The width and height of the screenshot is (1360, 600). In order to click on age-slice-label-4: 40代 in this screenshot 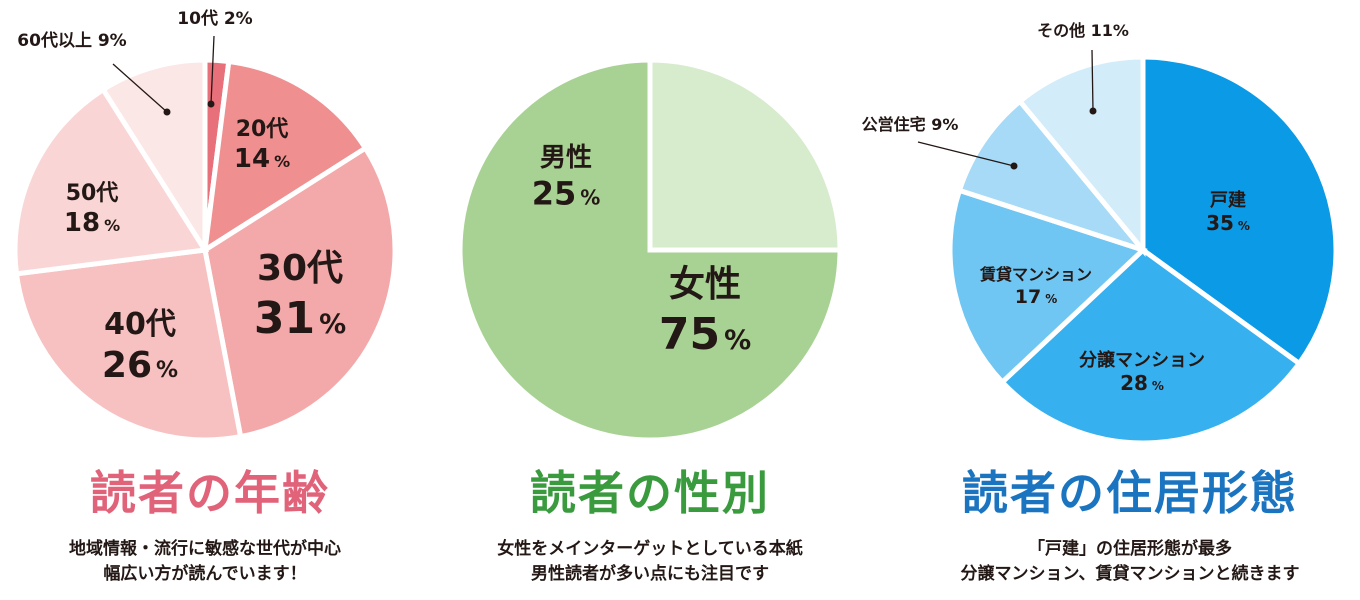, I will do `click(140, 324)`.